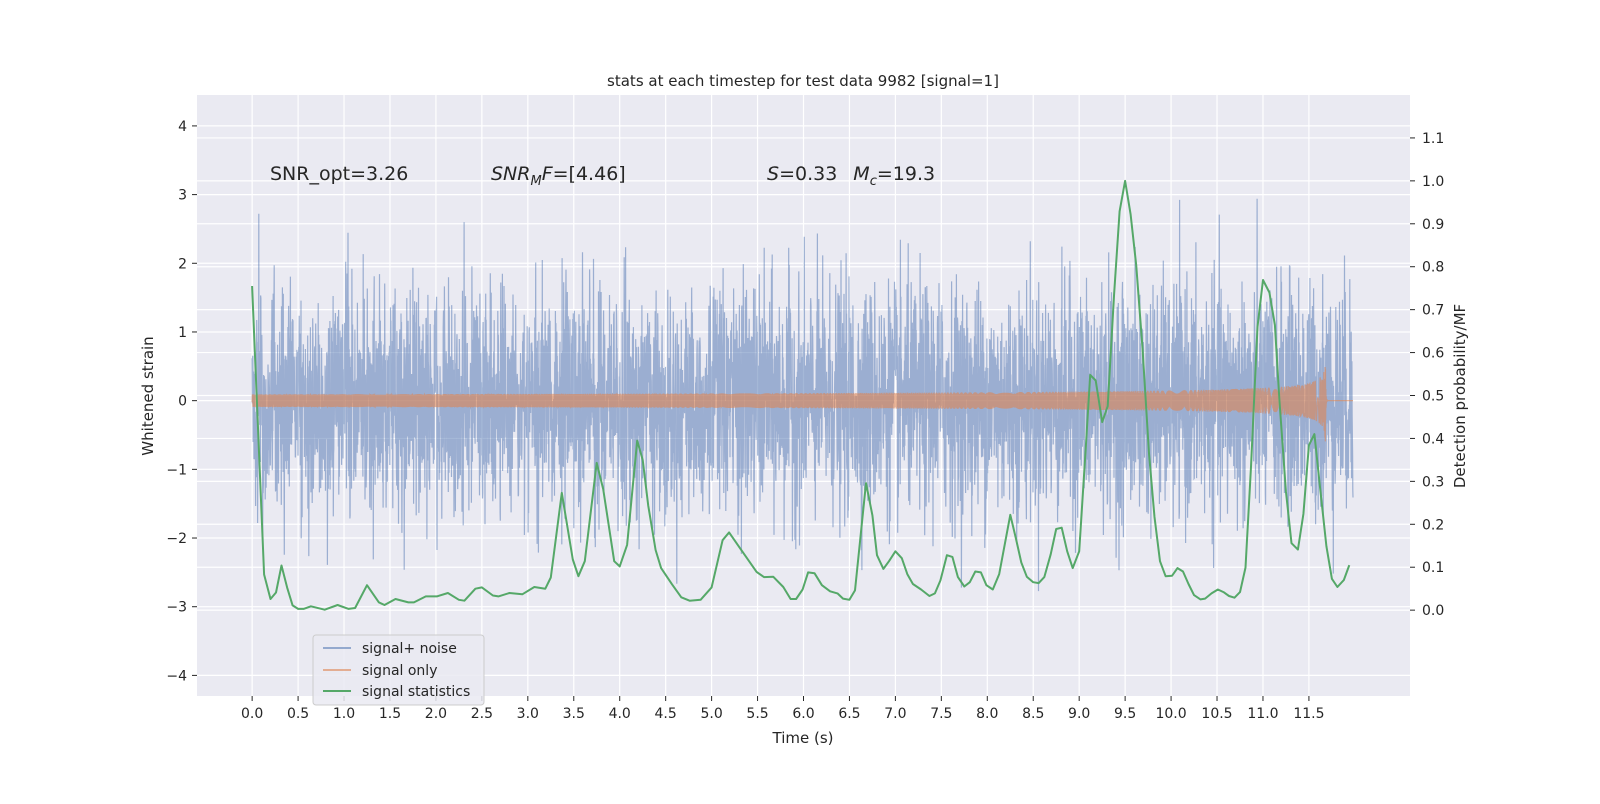  Describe the element at coordinates (895, 714) in the screenshot. I see `x-tick-label: 7.0` at that location.